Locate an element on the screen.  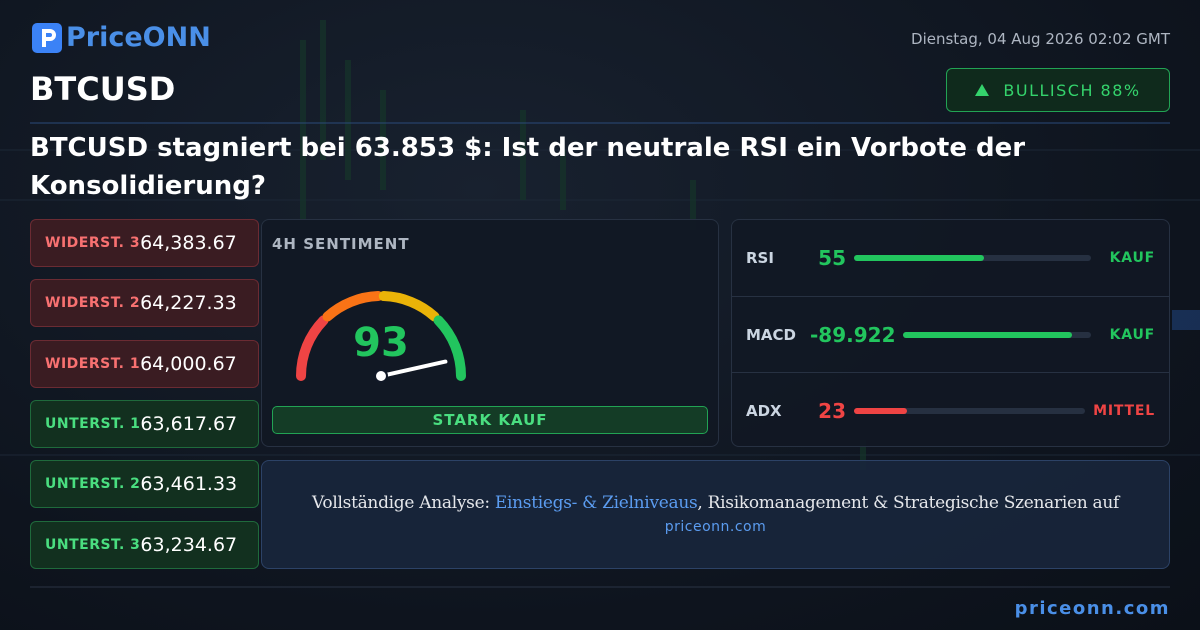
indicator-value: 55 is located at coordinates (832, 258).